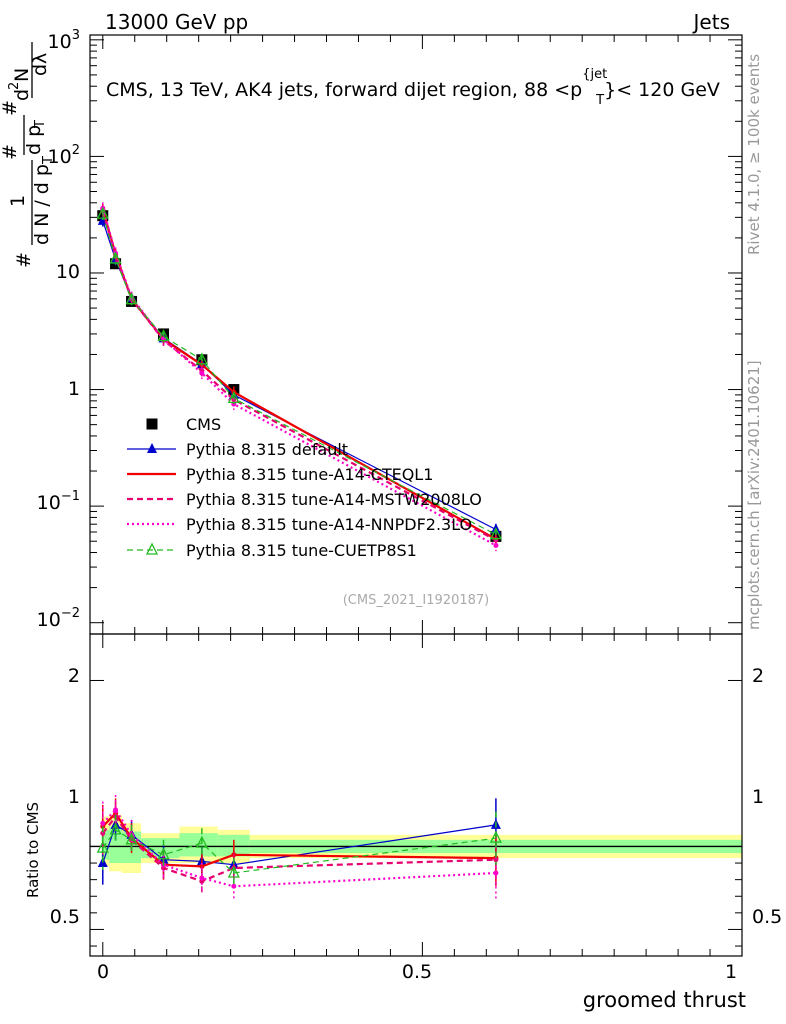 The width and height of the screenshot is (786, 1024). What do you see at coordinates (416, 600) in the screenshot?
I see `analysis-id: (CMS_2021_I1920187)` at bounding box center [416, 600].